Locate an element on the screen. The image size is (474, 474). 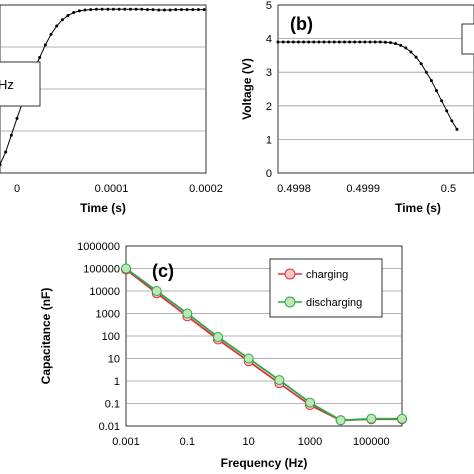
panel-b-title: (b) is located at coordinates (301, 24).